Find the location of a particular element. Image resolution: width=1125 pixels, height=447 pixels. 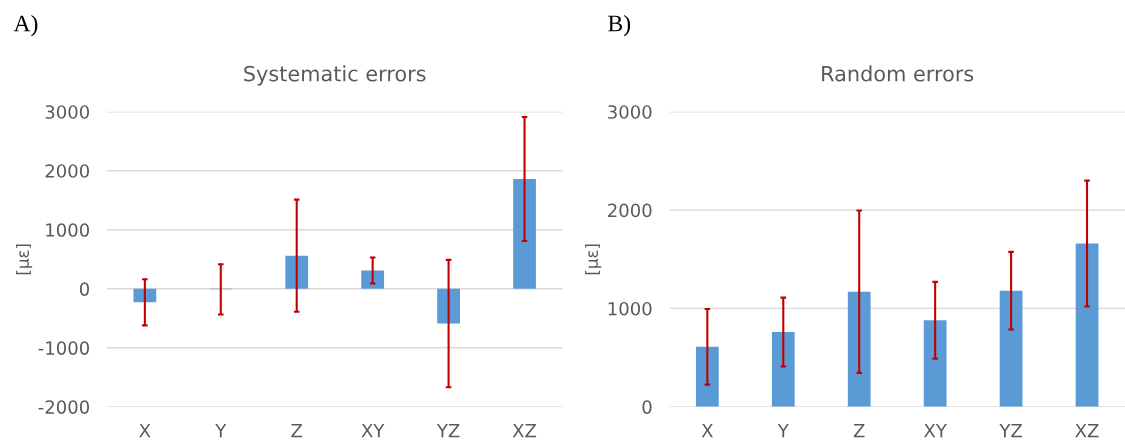

text: B) is located at coordinates (619, 25).